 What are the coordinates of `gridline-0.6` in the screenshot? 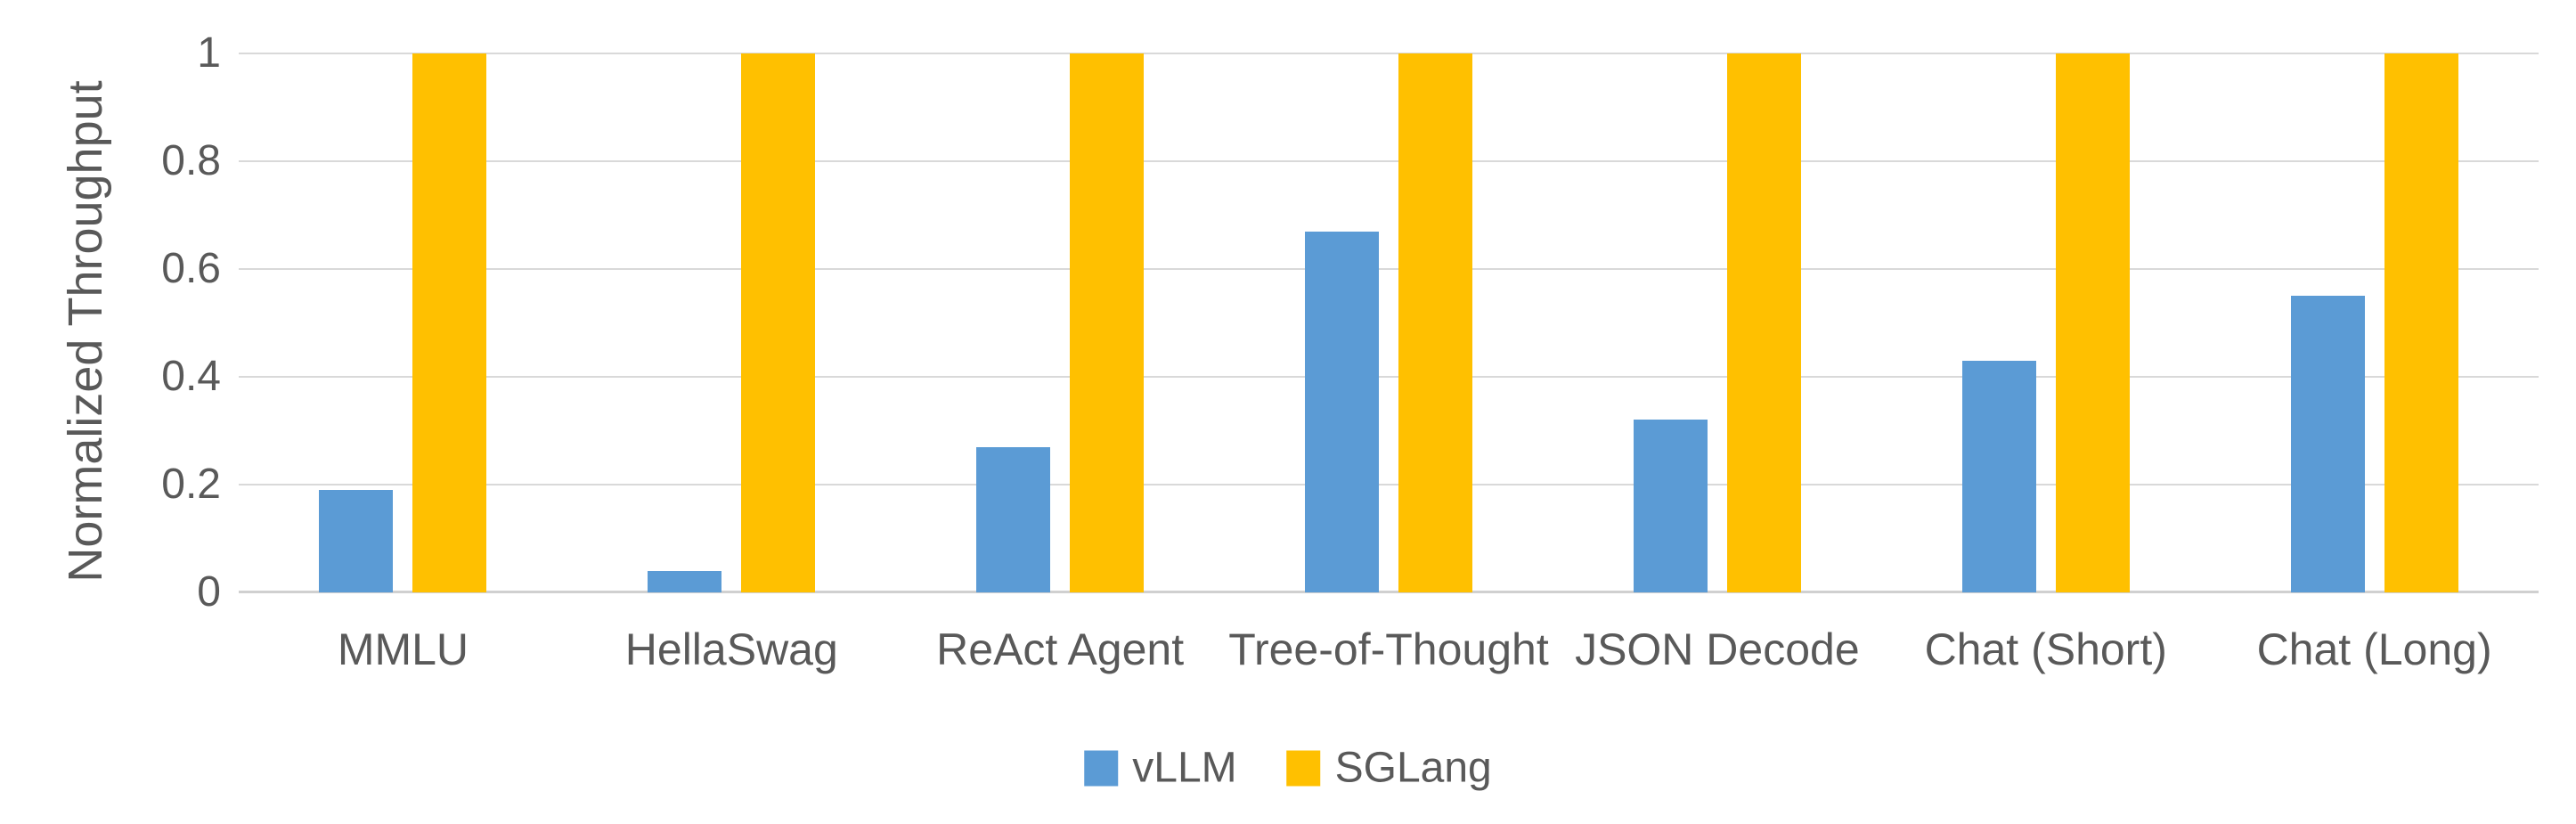 It's located at (1389, 269).